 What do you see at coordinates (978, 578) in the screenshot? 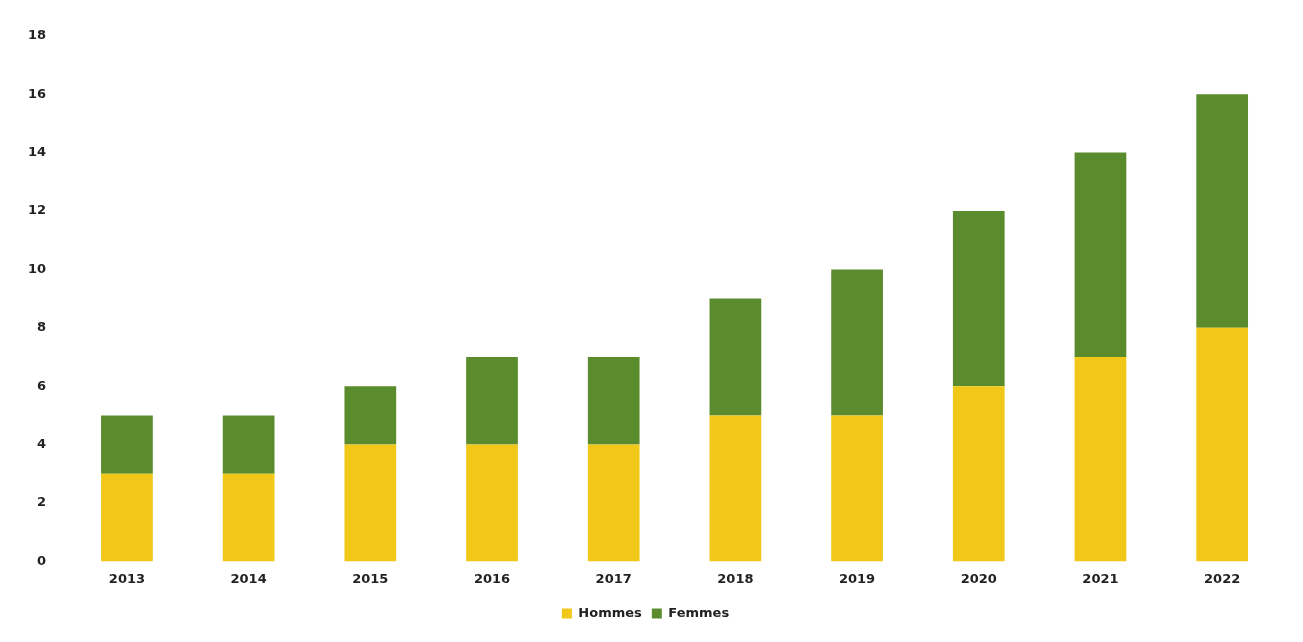
I see `x-tick-label: 2020` at bounding box center [978, 578].